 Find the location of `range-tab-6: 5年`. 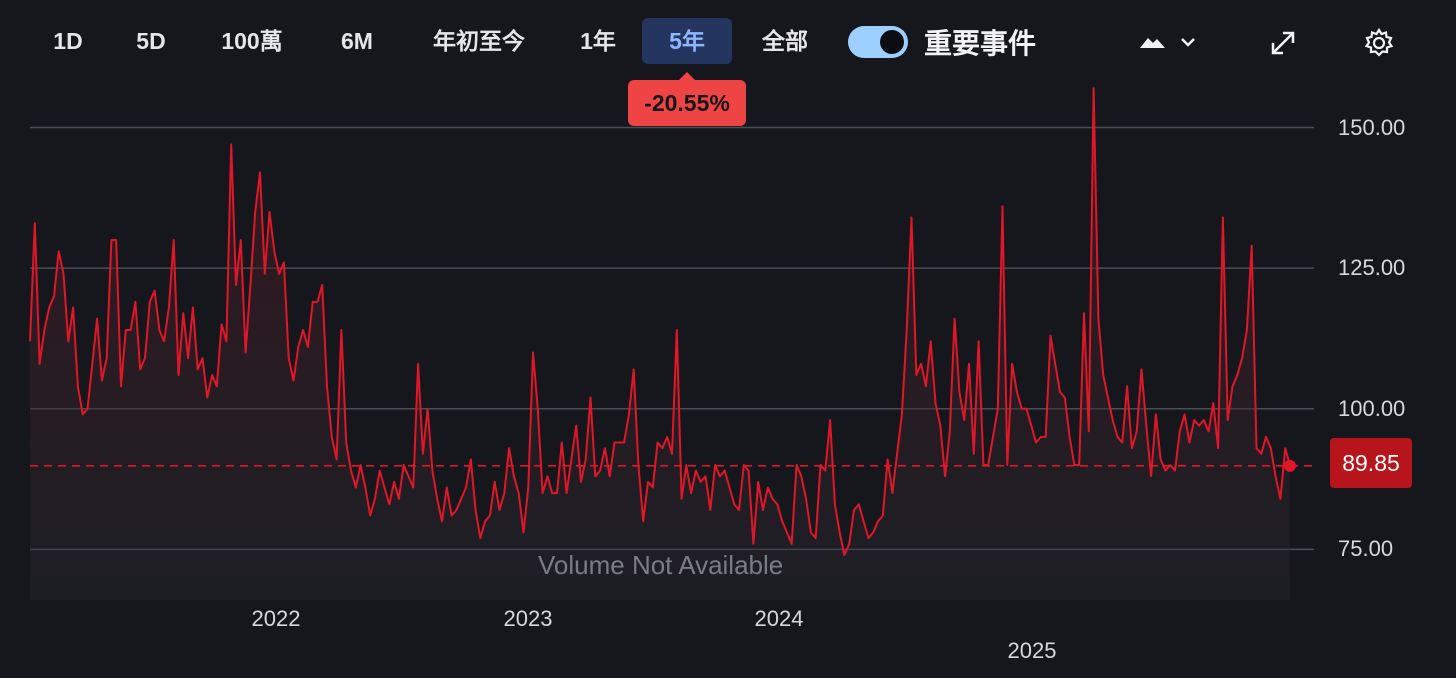

range-tab-6: 5年 is located at coordinates (687, 41).